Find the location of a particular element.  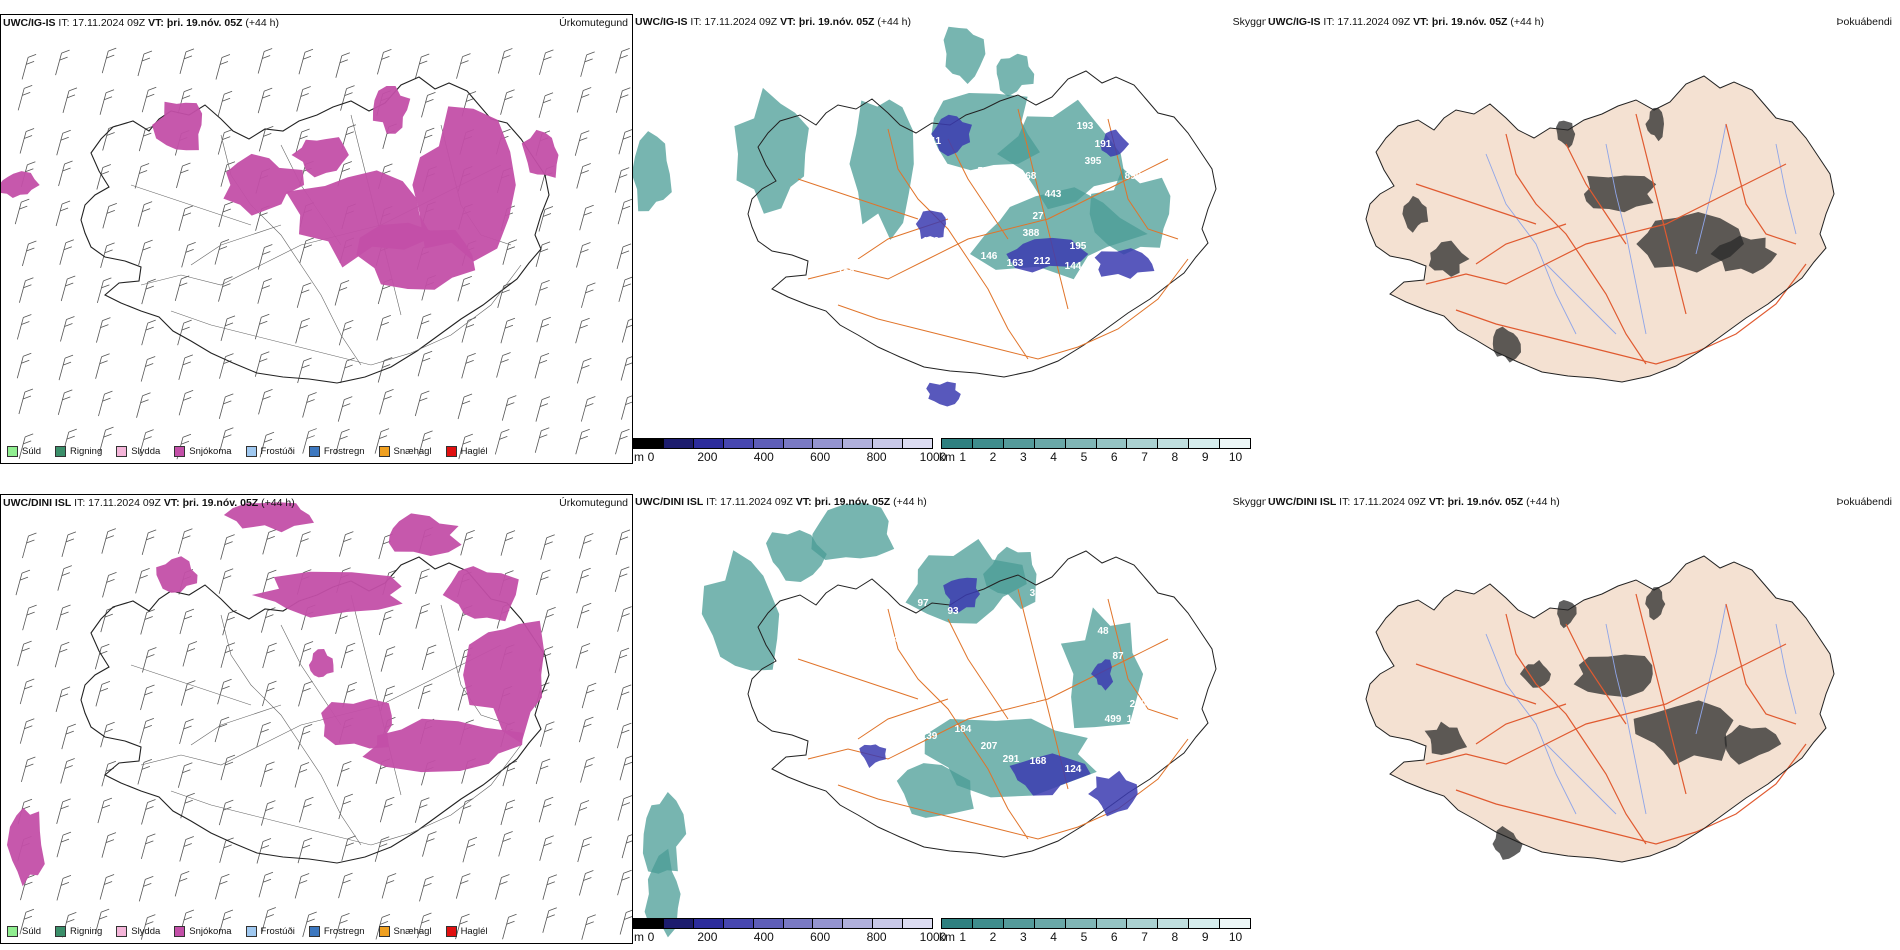

ceiling-label: 163 is located at coordinates (1015, 263).